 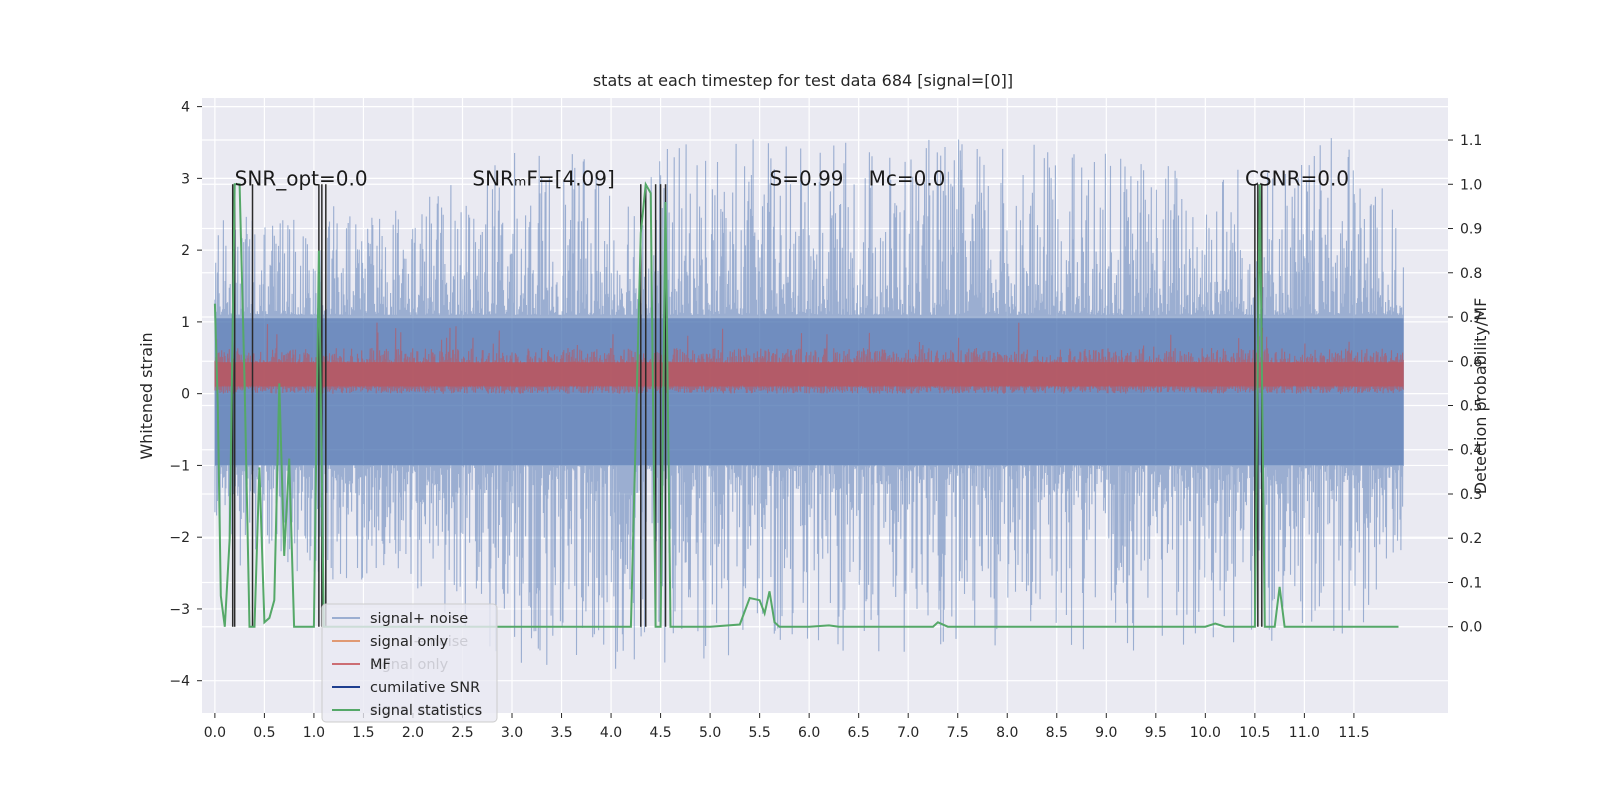 What do you see at coordinates (907, 178) in the screenshot?
I see `annotation-text: Mᴄ=0.0` at bounding box center [907, 178].